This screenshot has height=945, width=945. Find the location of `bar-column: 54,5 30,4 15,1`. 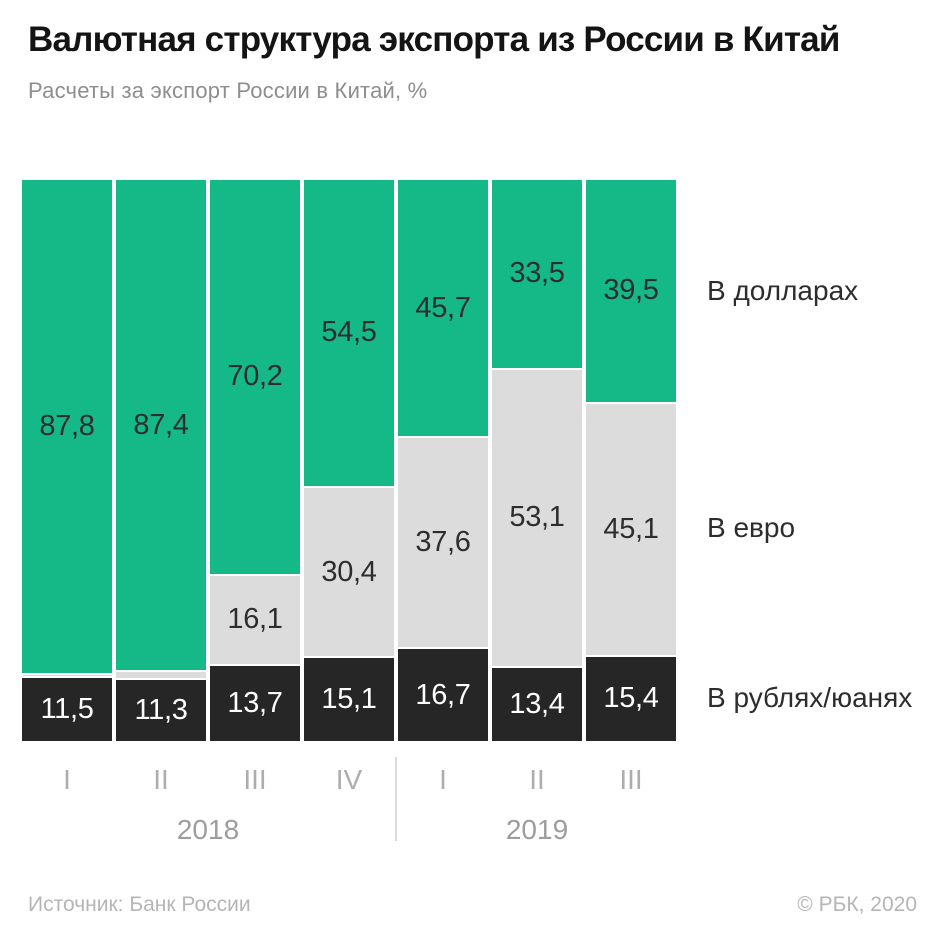

bar-column: 54,5 30,4 15,1 is located at coordinates (349, 460).